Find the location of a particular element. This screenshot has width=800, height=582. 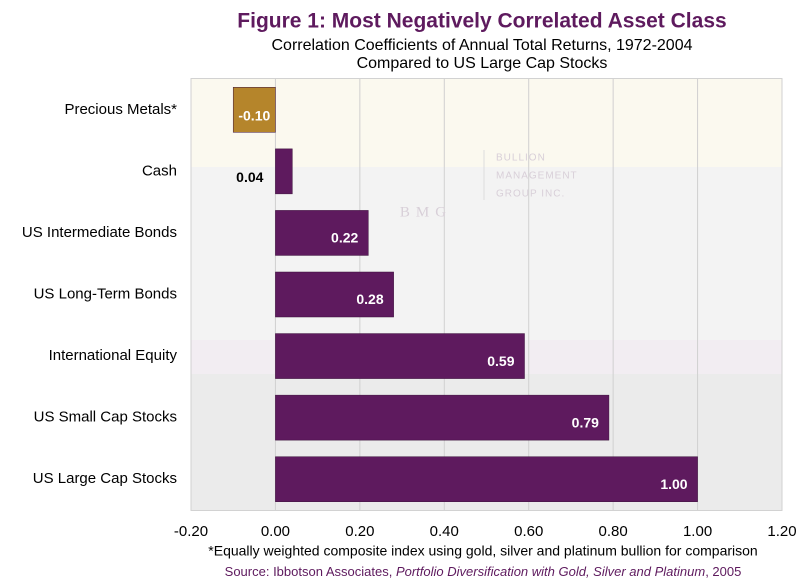

watermark: BULLION MANAGEMENT GROUP INC. BMG is located at coordinates (489, 185).